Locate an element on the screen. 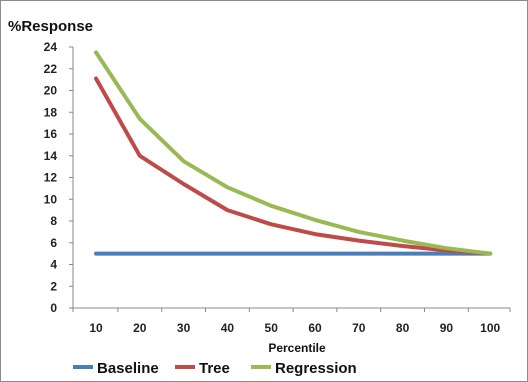 This screenshot has width=528, height=382. x-axis-title: Percentile is located at coordinates (297, 348).